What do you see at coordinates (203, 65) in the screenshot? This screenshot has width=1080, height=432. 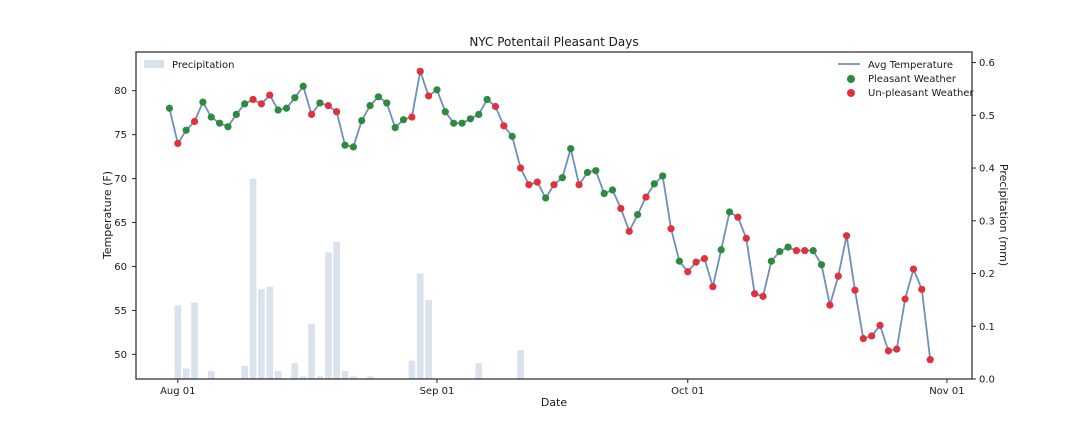 I see `legend-label-precipitation: Precipitation` at bounding box center [203, 65].